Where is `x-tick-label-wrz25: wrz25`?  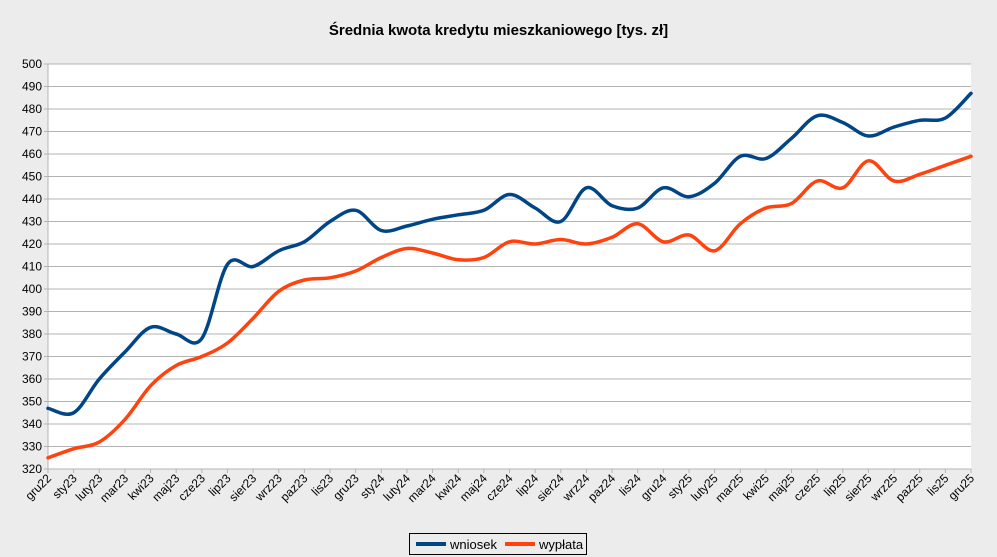 x-tick-label-wrz25: wrz25 is located at coordinates (883, 487).